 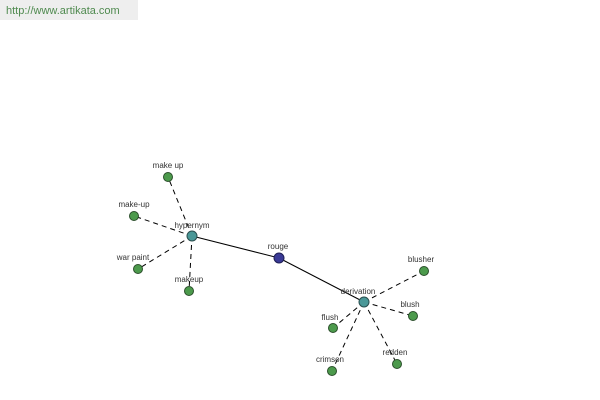 I want to click on node-label: make-up, so click(x=134, y=204).